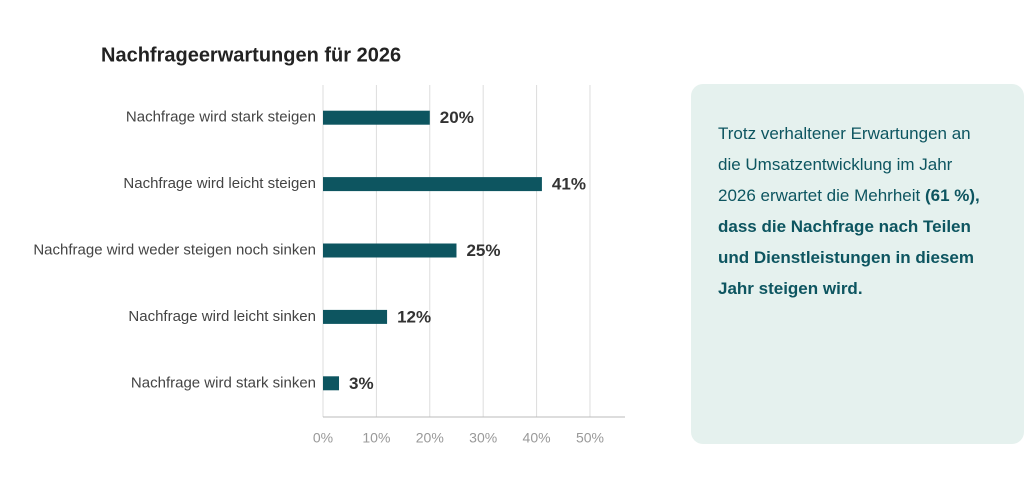  I want to click on value-label: 41%, so click(569, 184).